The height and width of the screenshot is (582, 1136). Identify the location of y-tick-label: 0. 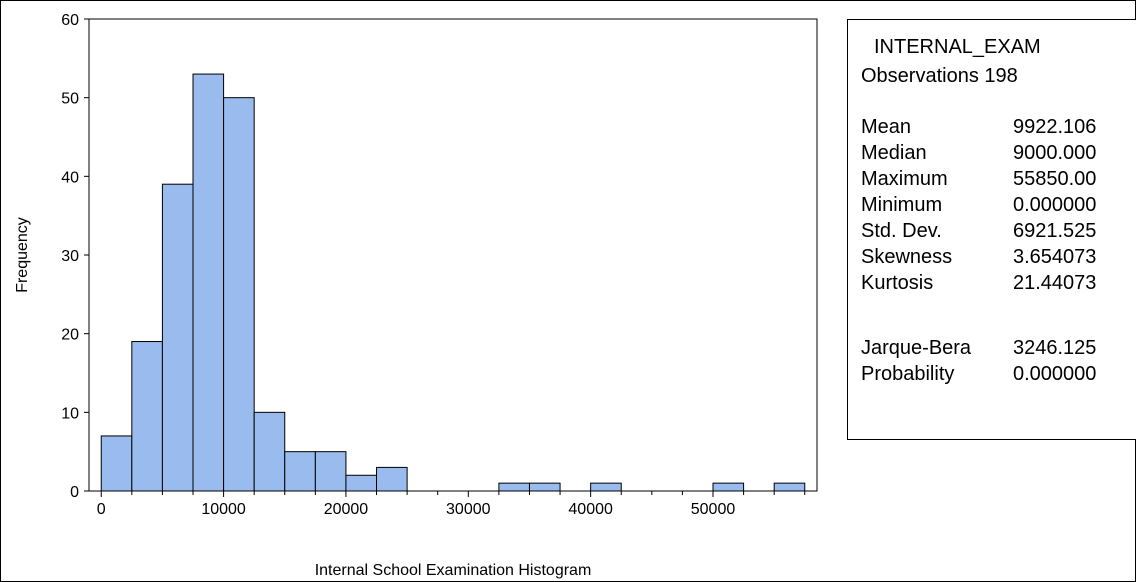
(74, 492).